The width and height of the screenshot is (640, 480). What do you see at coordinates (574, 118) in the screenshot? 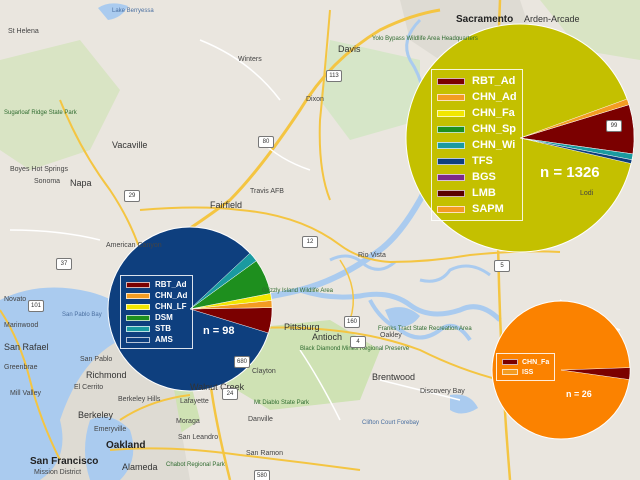
I see `pie-2-slice` at bounding box center [574, 118].